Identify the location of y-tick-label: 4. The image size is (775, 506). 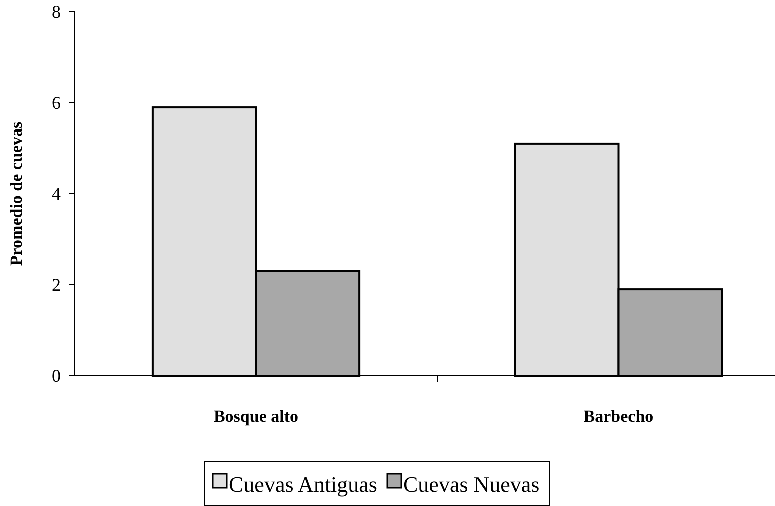
(56, 194).